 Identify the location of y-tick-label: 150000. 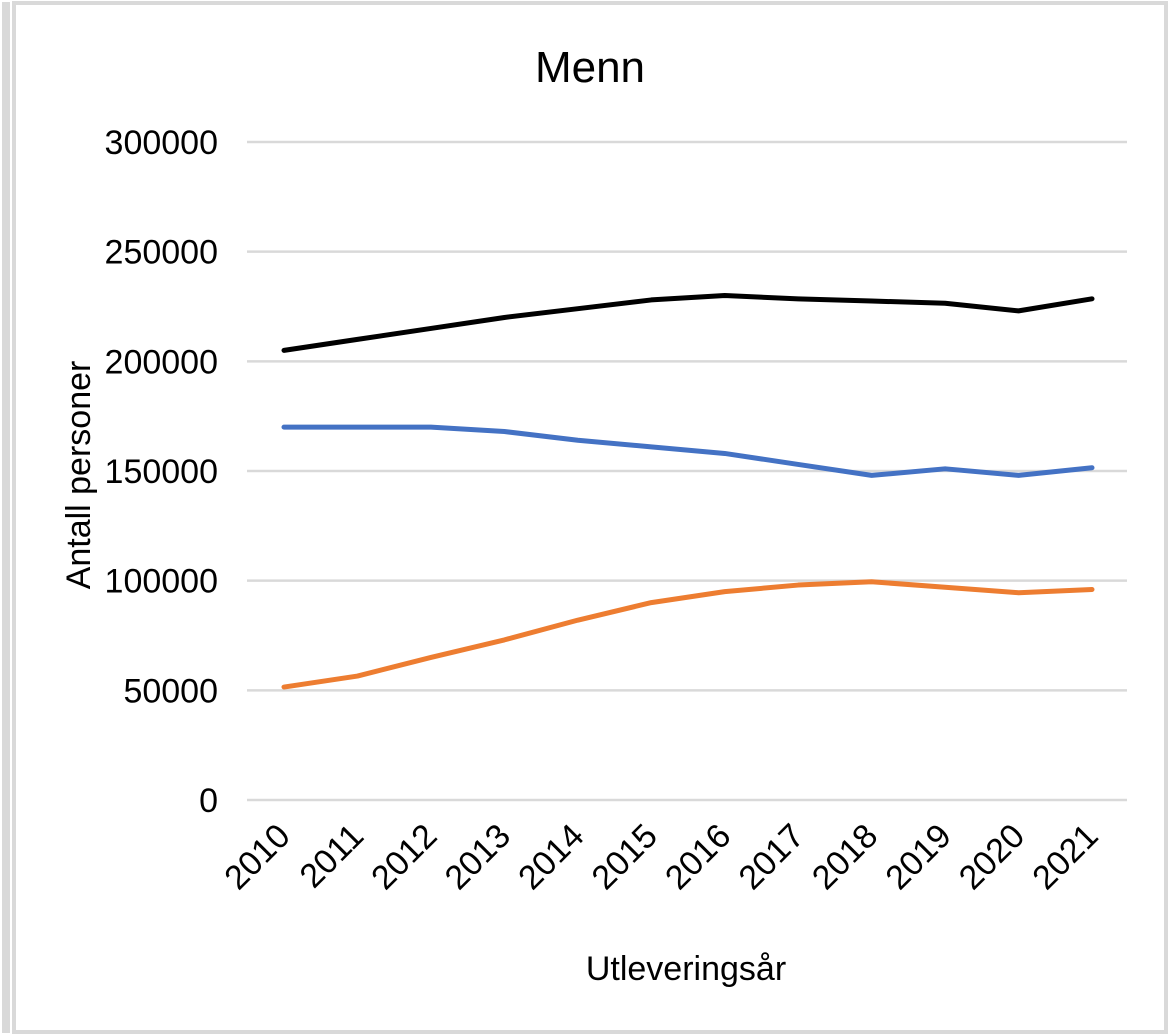
(161, 472).